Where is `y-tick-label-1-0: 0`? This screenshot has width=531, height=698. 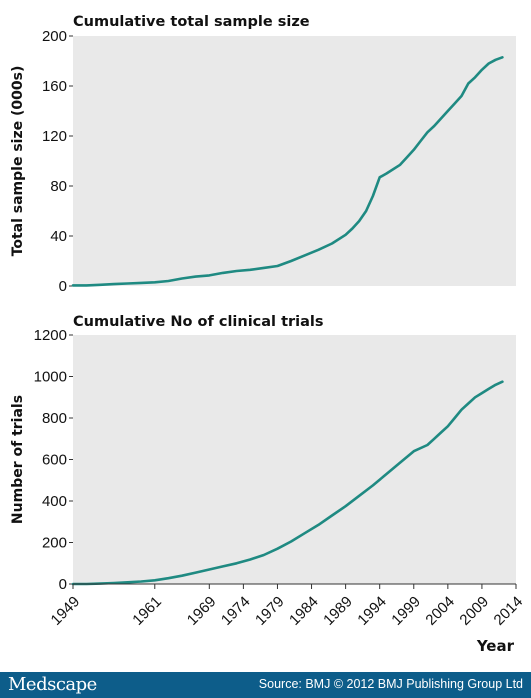
y-tick-label-1-0: 0 is located at coordinates (63, 286).